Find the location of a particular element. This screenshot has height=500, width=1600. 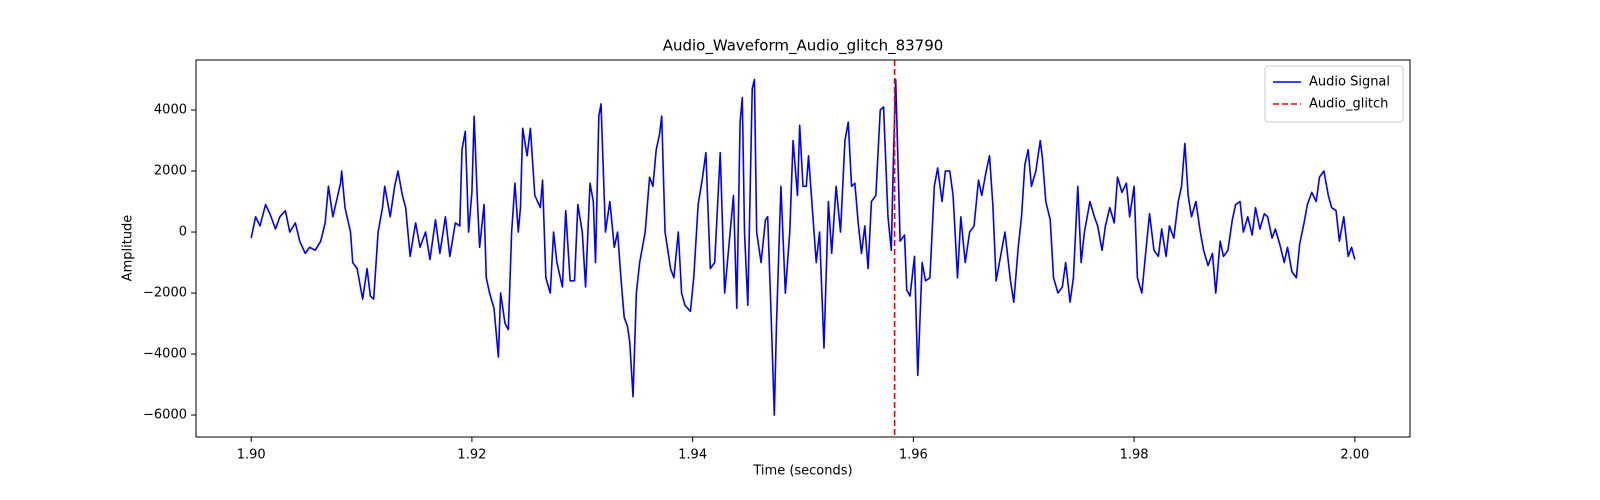

x-tick-label: 1.94 is located at coordinates (692, 455).